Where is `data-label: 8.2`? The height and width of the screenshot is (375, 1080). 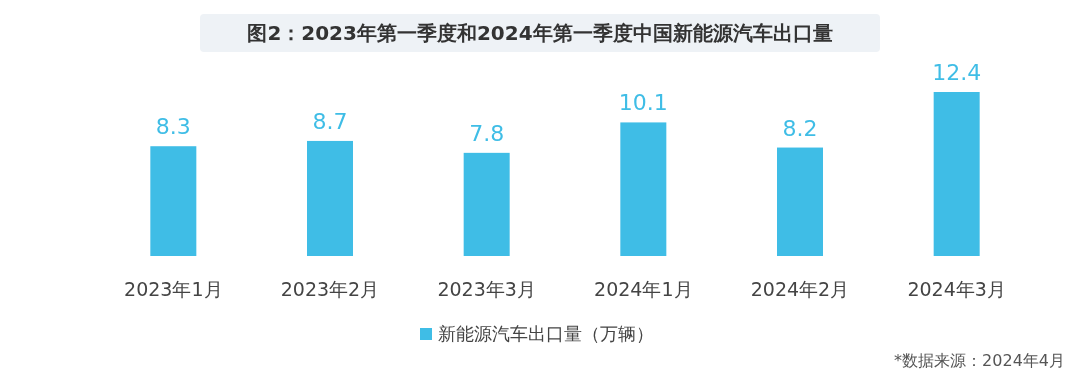
data-label: 8.2 is located at coordinates (800, 128).